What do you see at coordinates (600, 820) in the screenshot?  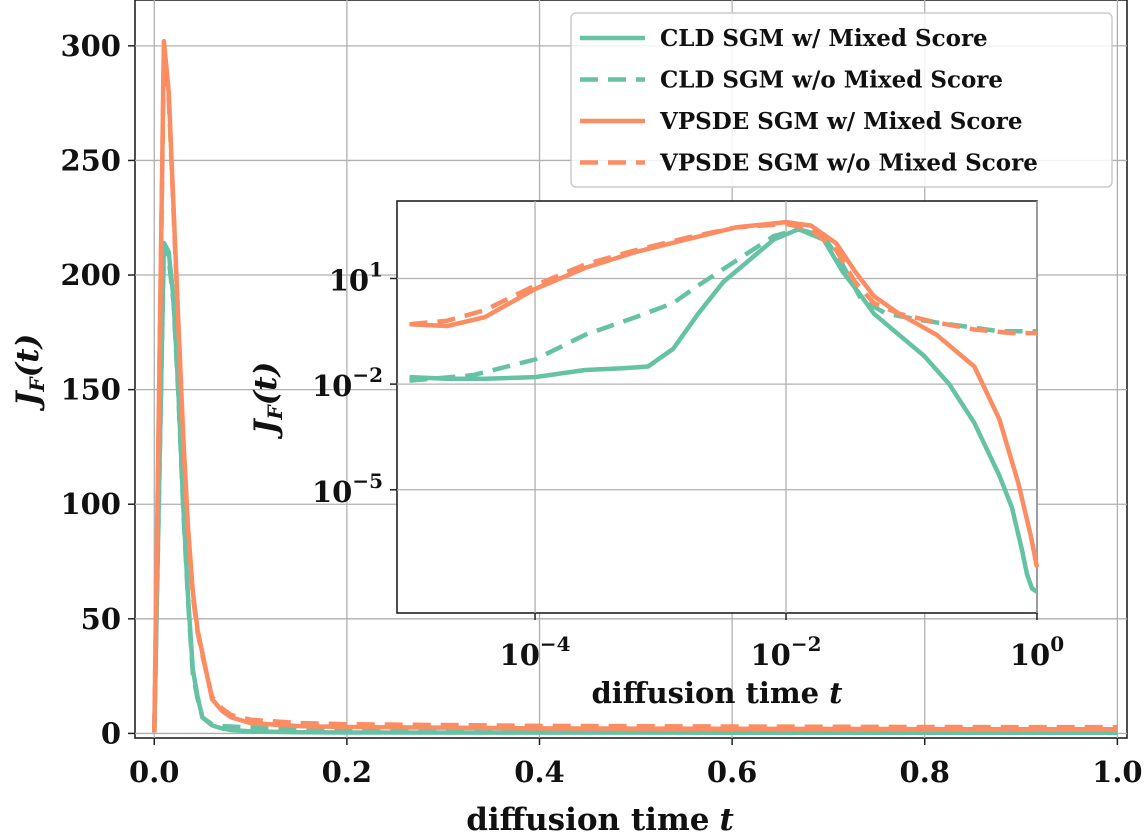 I see `main-x-axis-label: diffusion time t` at bounding box center [600, 820].